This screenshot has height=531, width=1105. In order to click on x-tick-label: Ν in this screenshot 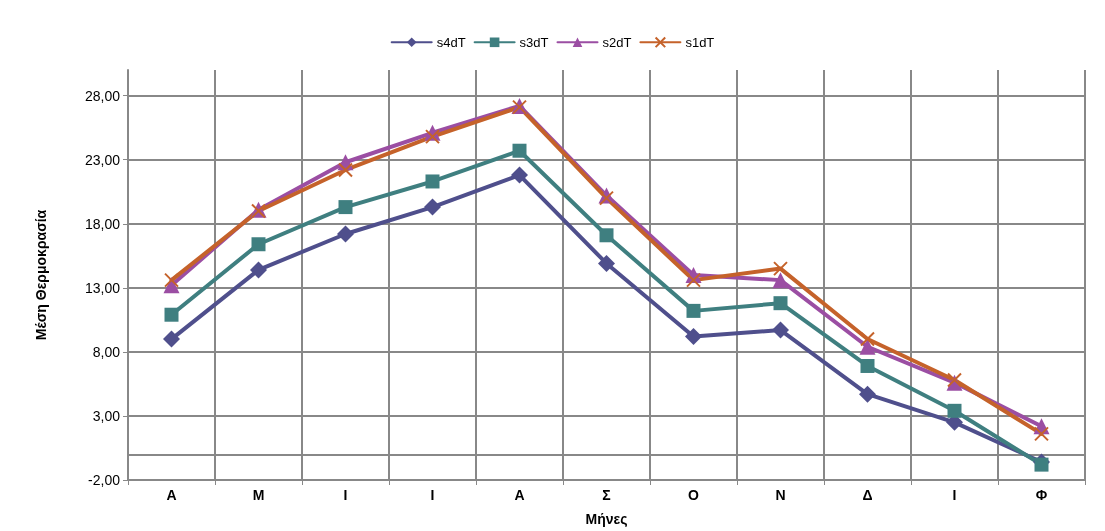, I will do `click(780, 495)`.